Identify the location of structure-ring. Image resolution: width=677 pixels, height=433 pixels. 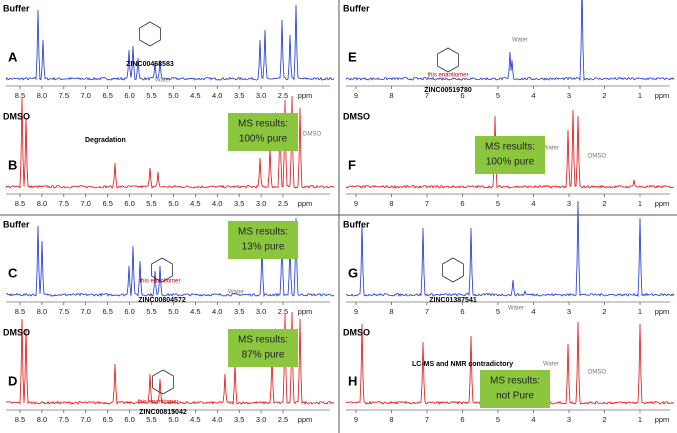
(453, 270).